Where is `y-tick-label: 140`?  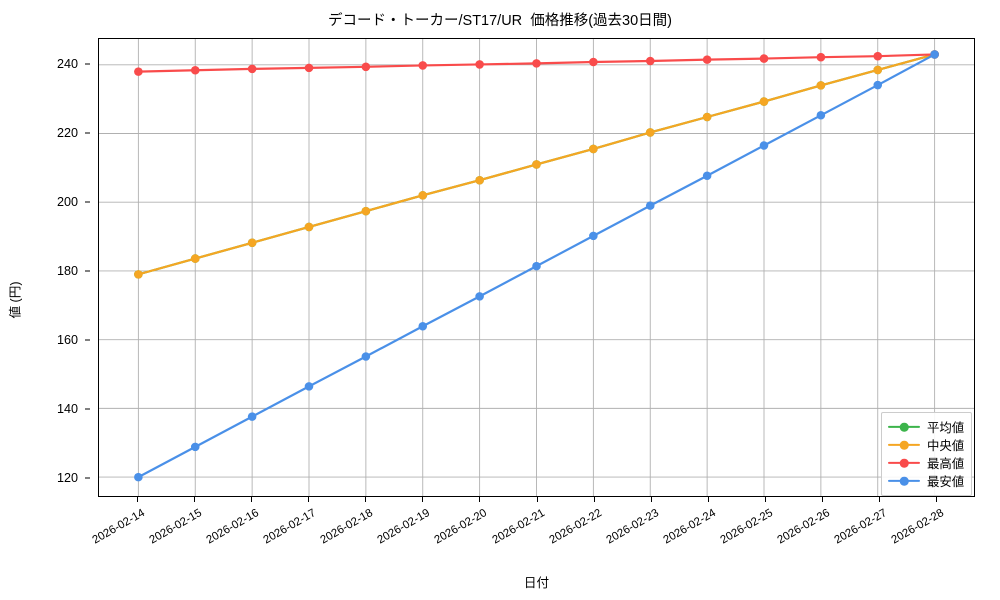
y-tick-label: 140 is located at coordinates (67, 408).